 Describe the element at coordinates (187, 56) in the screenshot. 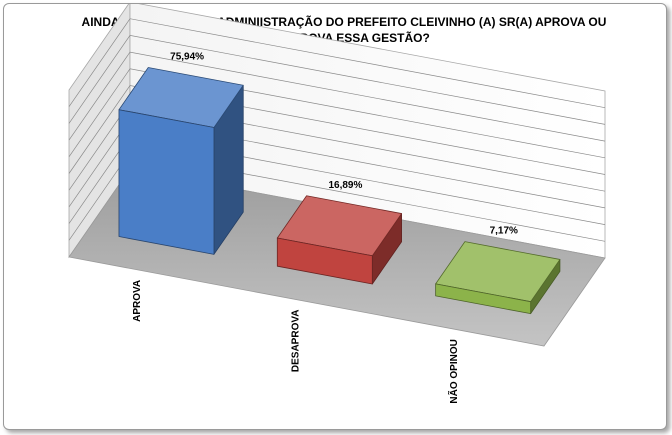

I see `data-label: 75,94%` at that location.